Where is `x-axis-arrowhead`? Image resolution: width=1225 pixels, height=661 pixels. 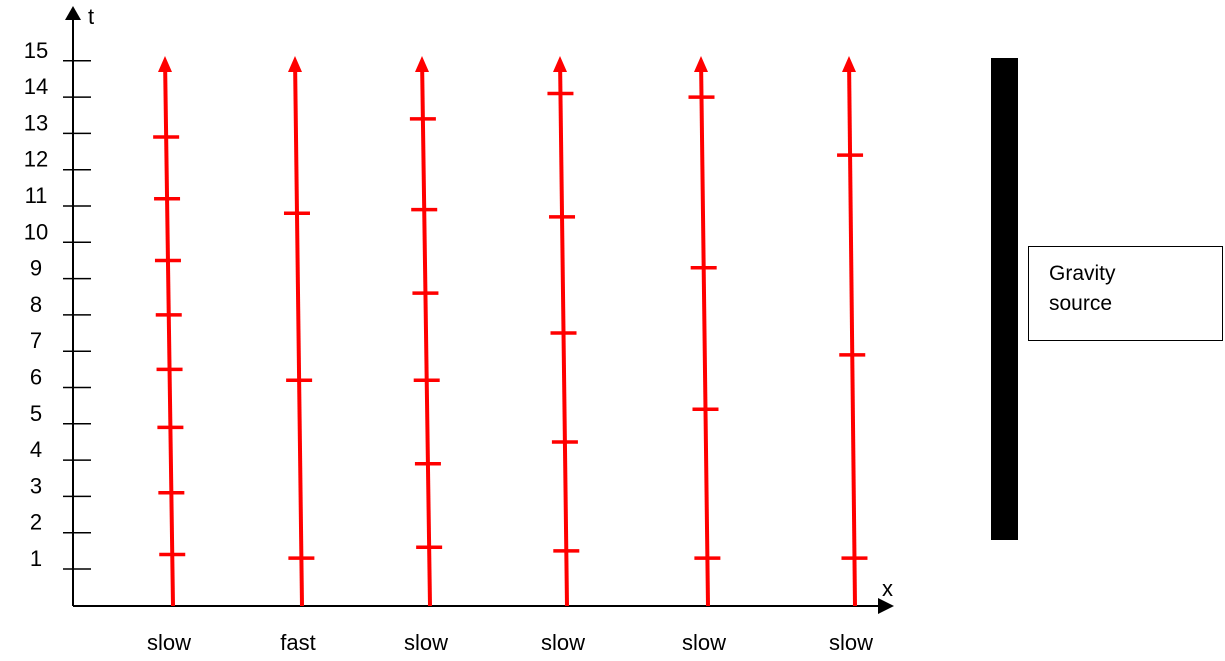
x-axis-arrowhead is located at coordinates (886, 606).